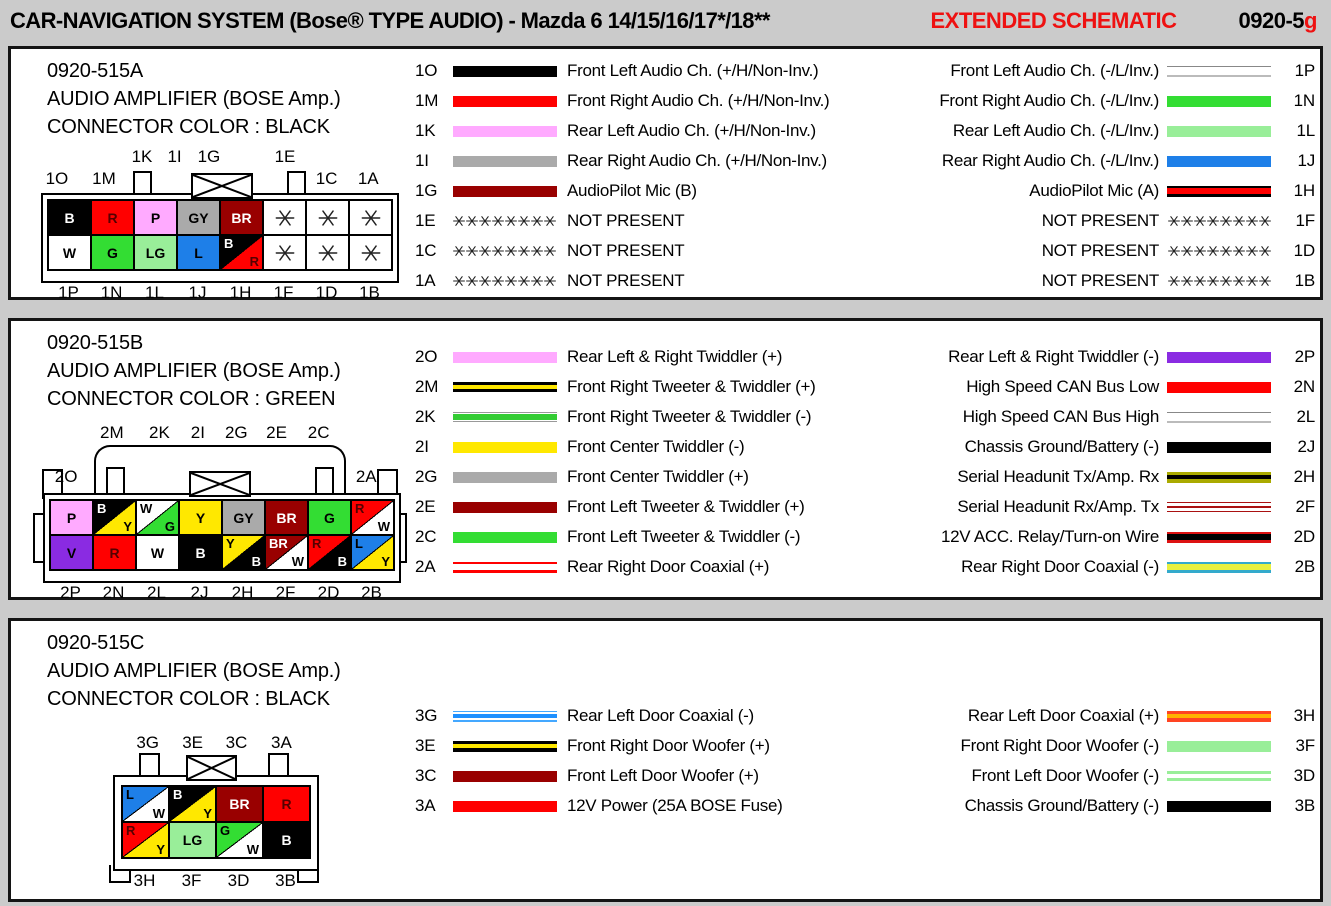  Describe the element at coordinates (197, 432) in the screenshot. I see `pin-label: 2I` at that location.